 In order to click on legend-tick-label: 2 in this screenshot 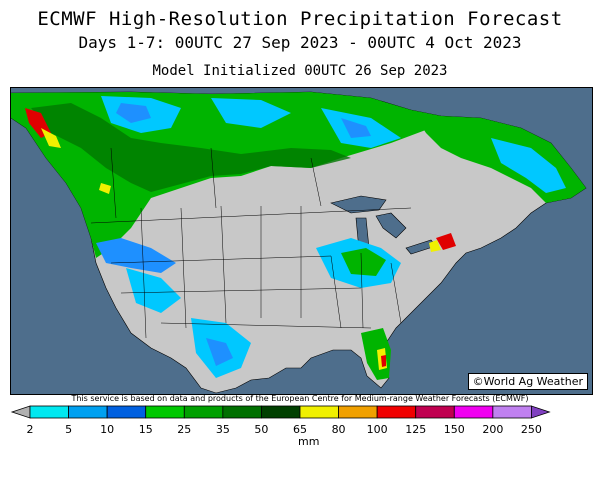, I will do `click(30, 429)`.